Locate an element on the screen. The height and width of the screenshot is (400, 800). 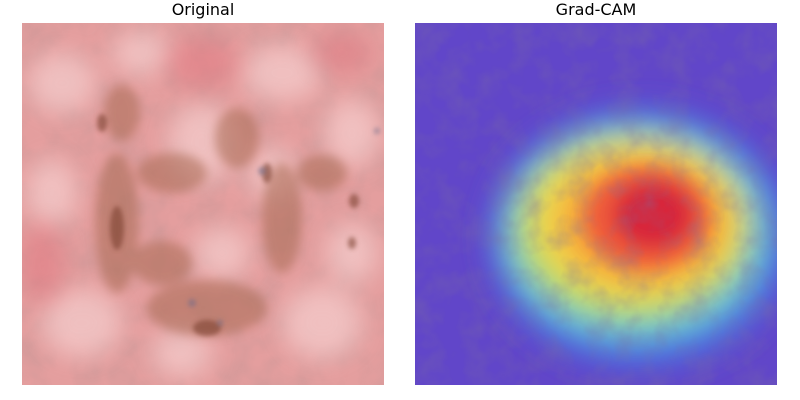
original-title: Original is located at coordinates (203, 9).